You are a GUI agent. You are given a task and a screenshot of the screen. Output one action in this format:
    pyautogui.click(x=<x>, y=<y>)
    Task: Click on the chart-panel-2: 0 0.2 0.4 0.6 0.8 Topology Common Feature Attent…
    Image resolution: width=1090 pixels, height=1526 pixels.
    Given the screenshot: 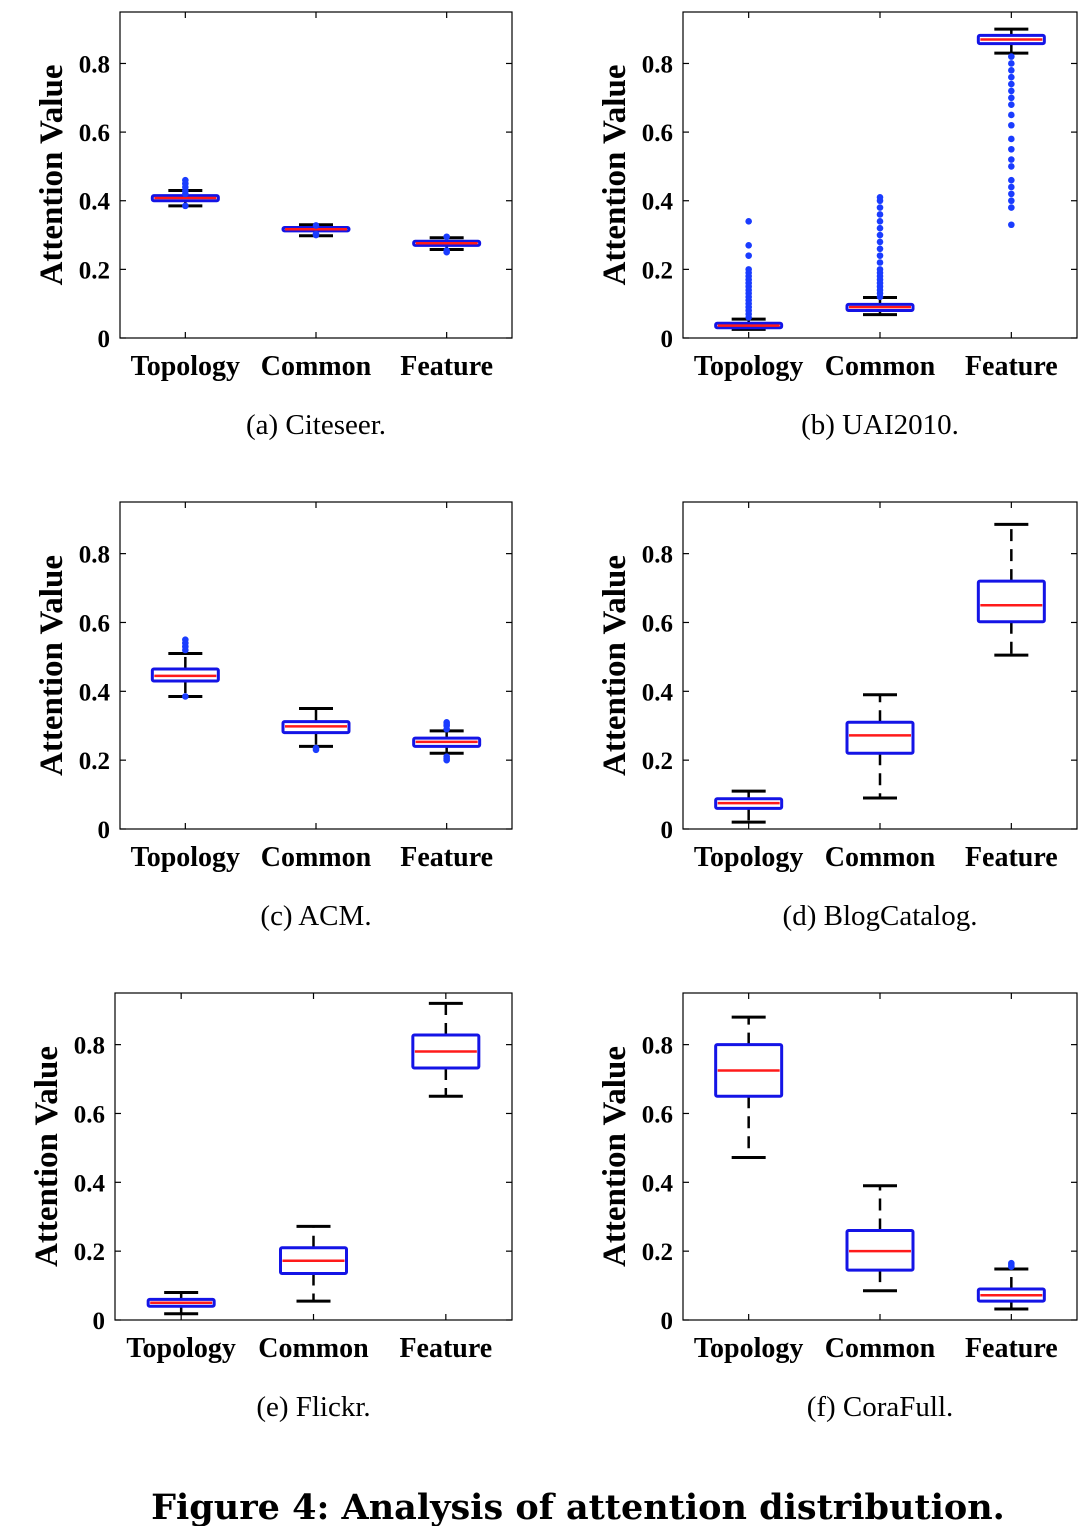 What is the action you would take?
    pyautogui.click(x=837, y=226)
    